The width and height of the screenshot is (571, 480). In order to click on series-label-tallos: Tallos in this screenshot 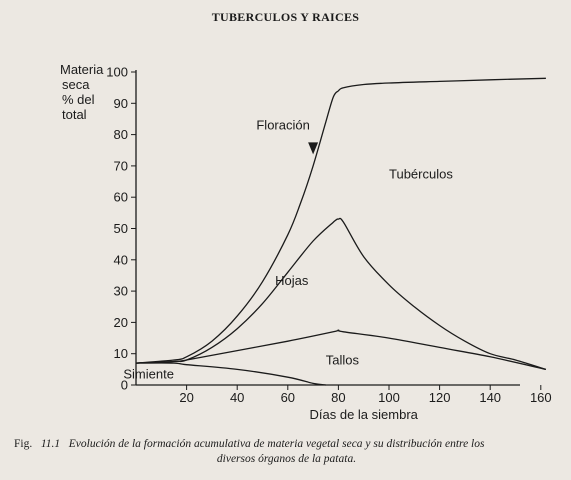, I will do `click(343, 360)`.